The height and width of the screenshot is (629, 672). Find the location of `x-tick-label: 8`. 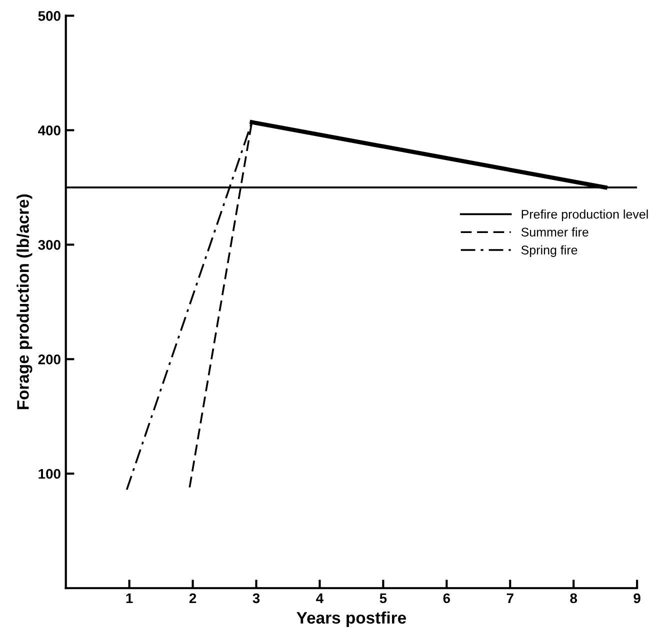

x-tick-label: 8 is located at coordinates (574, 598).